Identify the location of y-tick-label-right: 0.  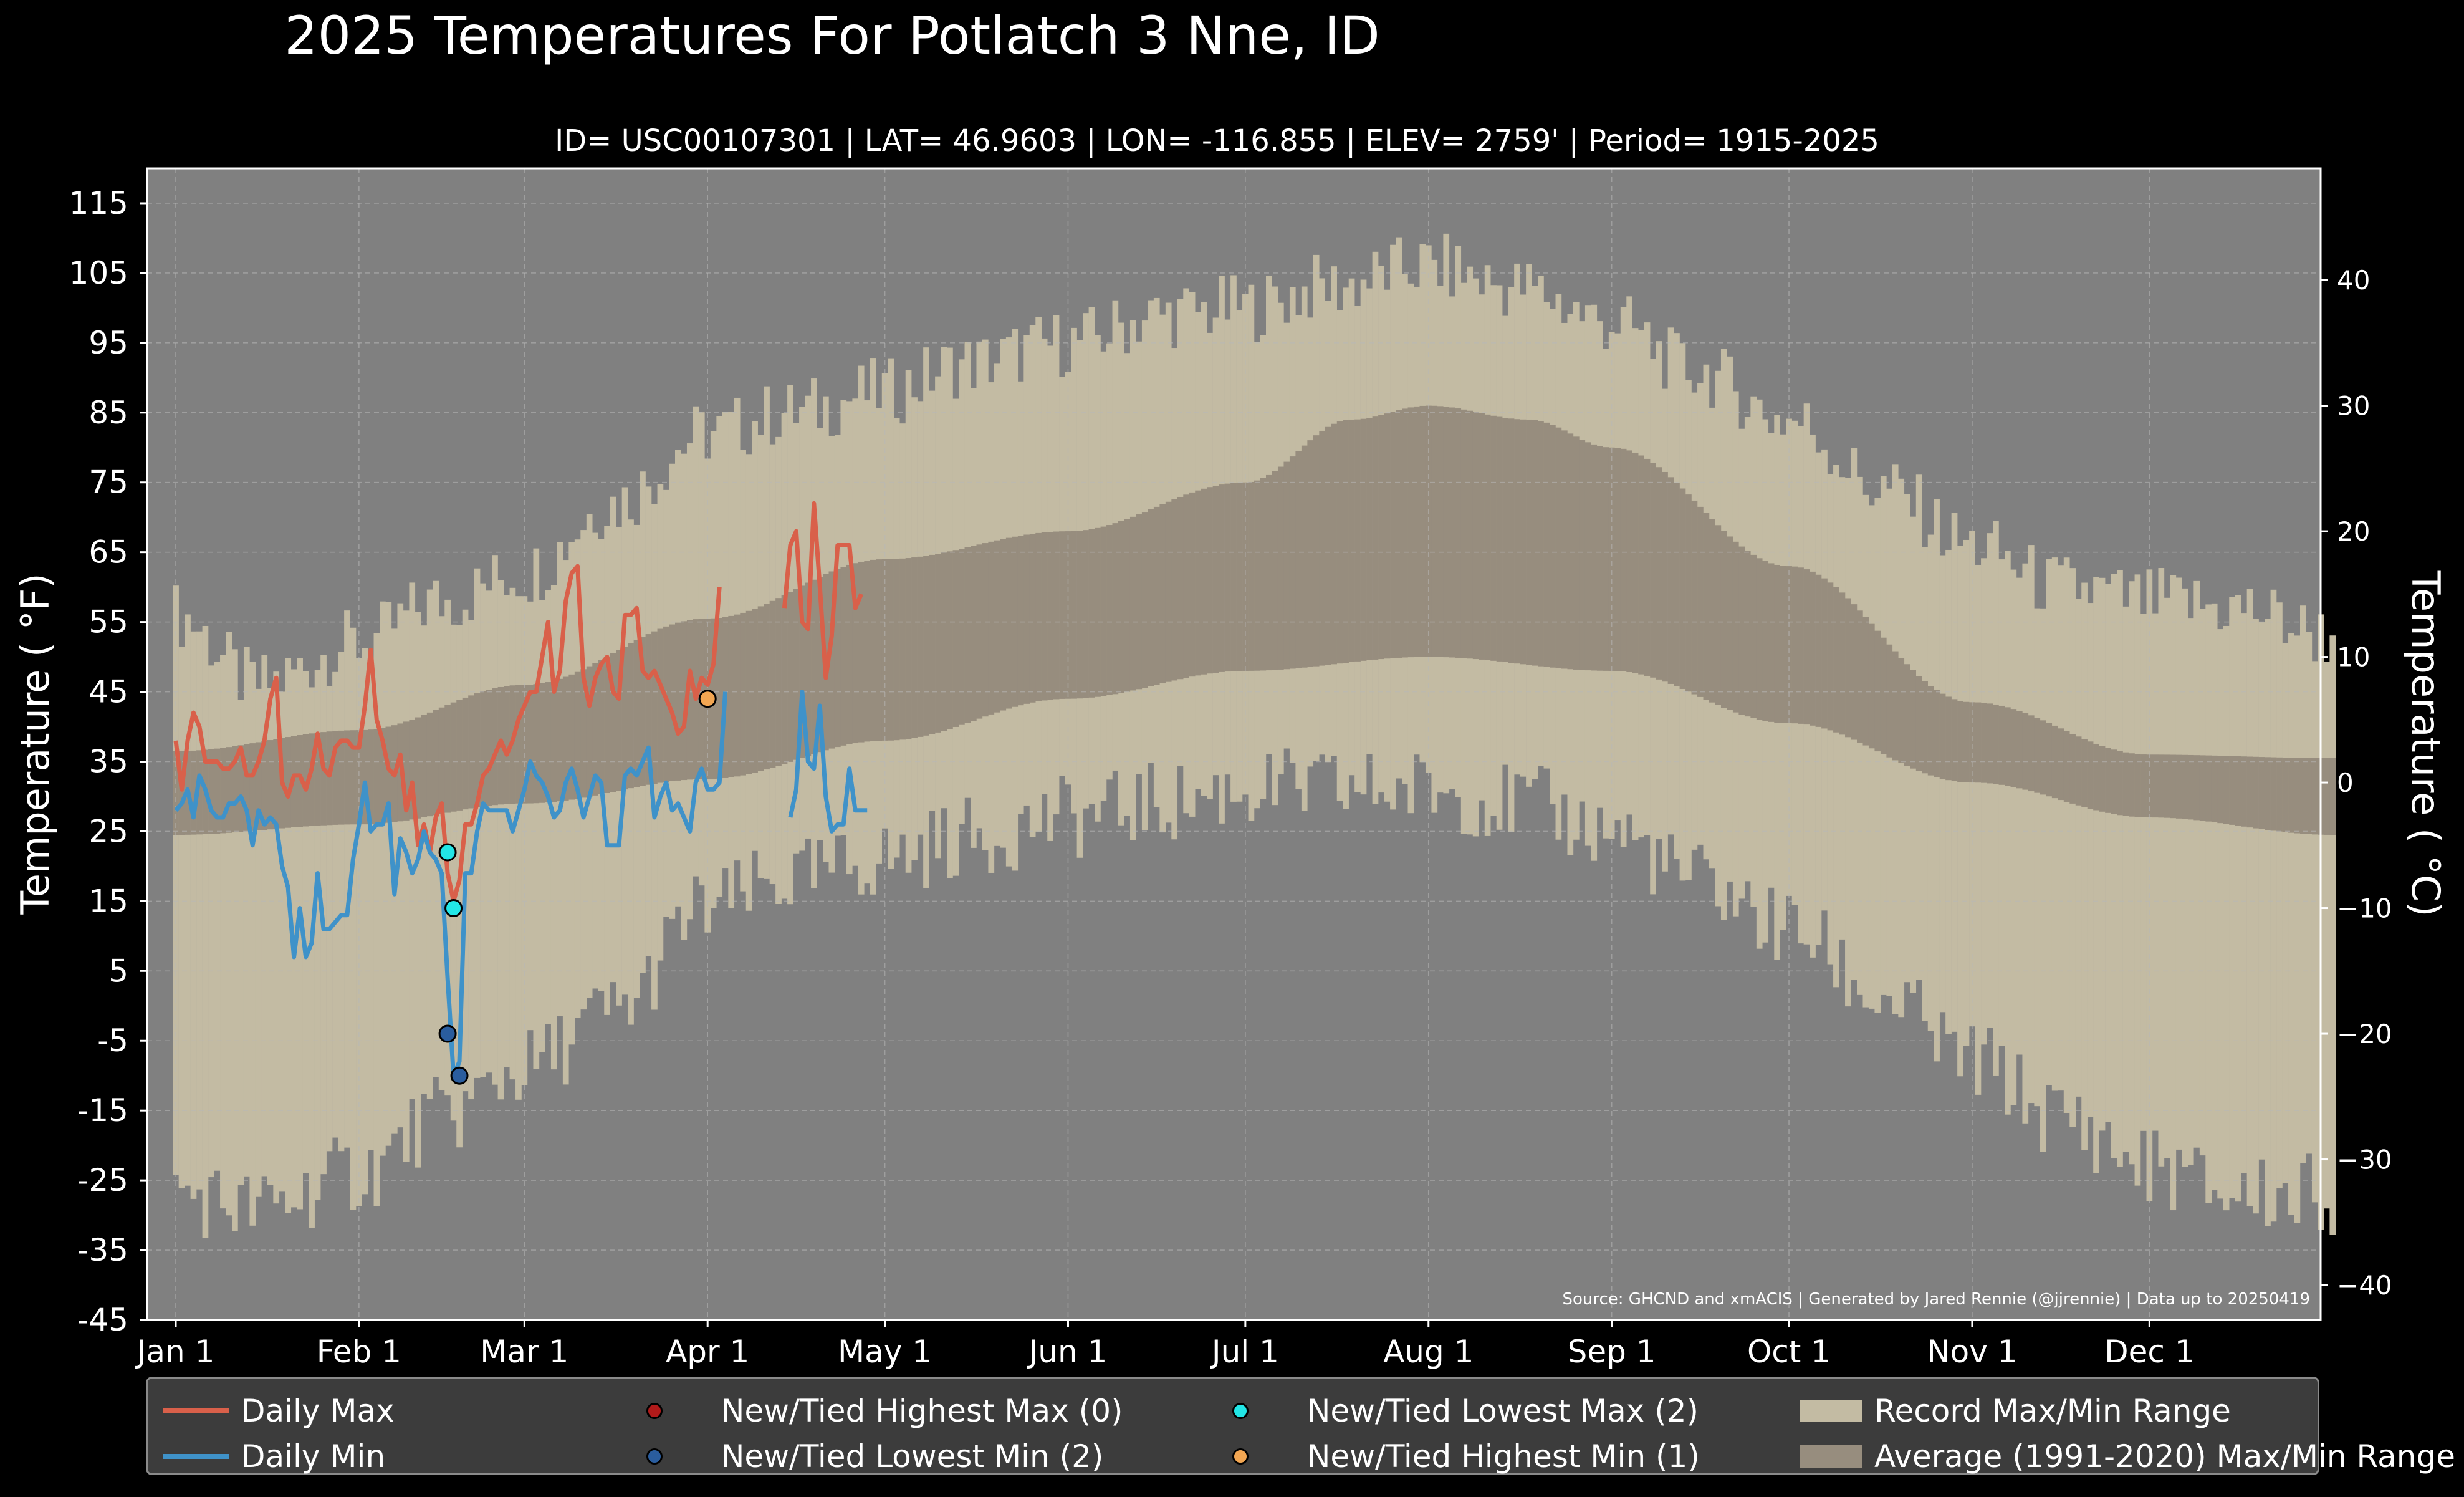
(2345, 783).